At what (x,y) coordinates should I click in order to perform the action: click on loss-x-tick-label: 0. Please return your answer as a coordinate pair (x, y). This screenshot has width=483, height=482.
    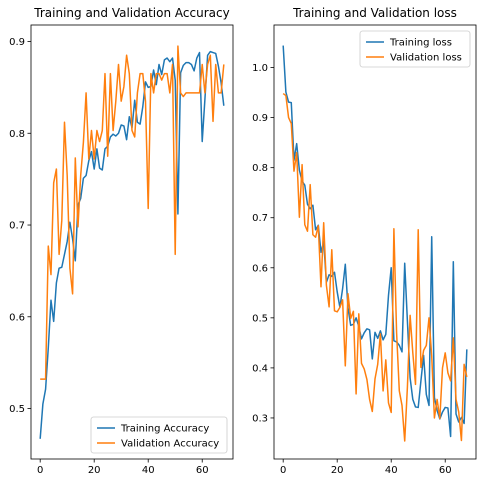
    Looking at the image, I should click on (283, 470).